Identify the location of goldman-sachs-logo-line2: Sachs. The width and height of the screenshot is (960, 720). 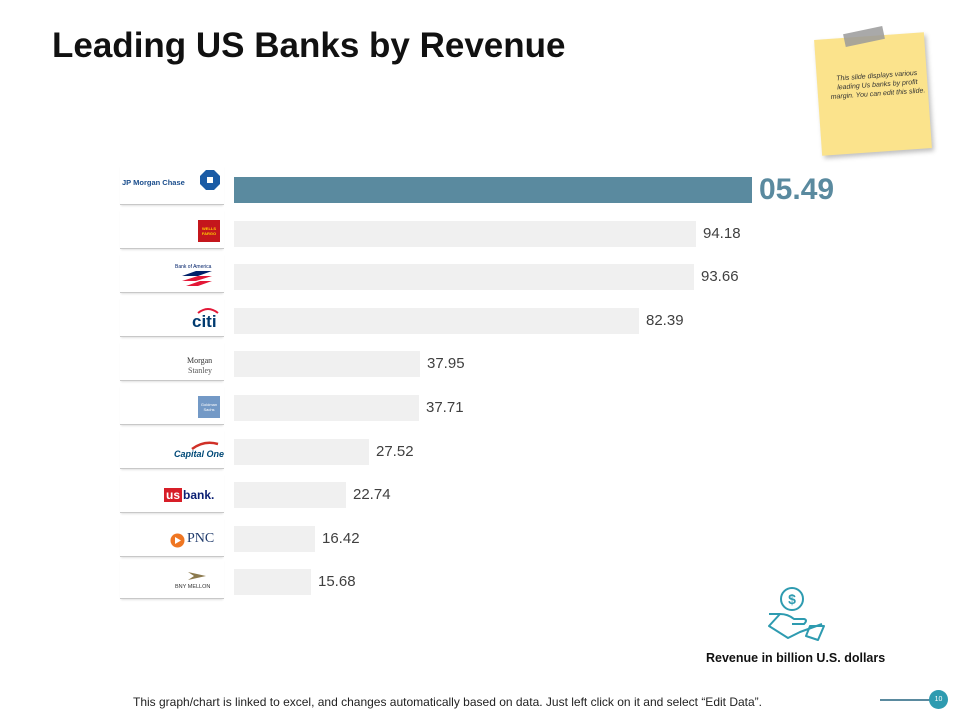
(209, 409).